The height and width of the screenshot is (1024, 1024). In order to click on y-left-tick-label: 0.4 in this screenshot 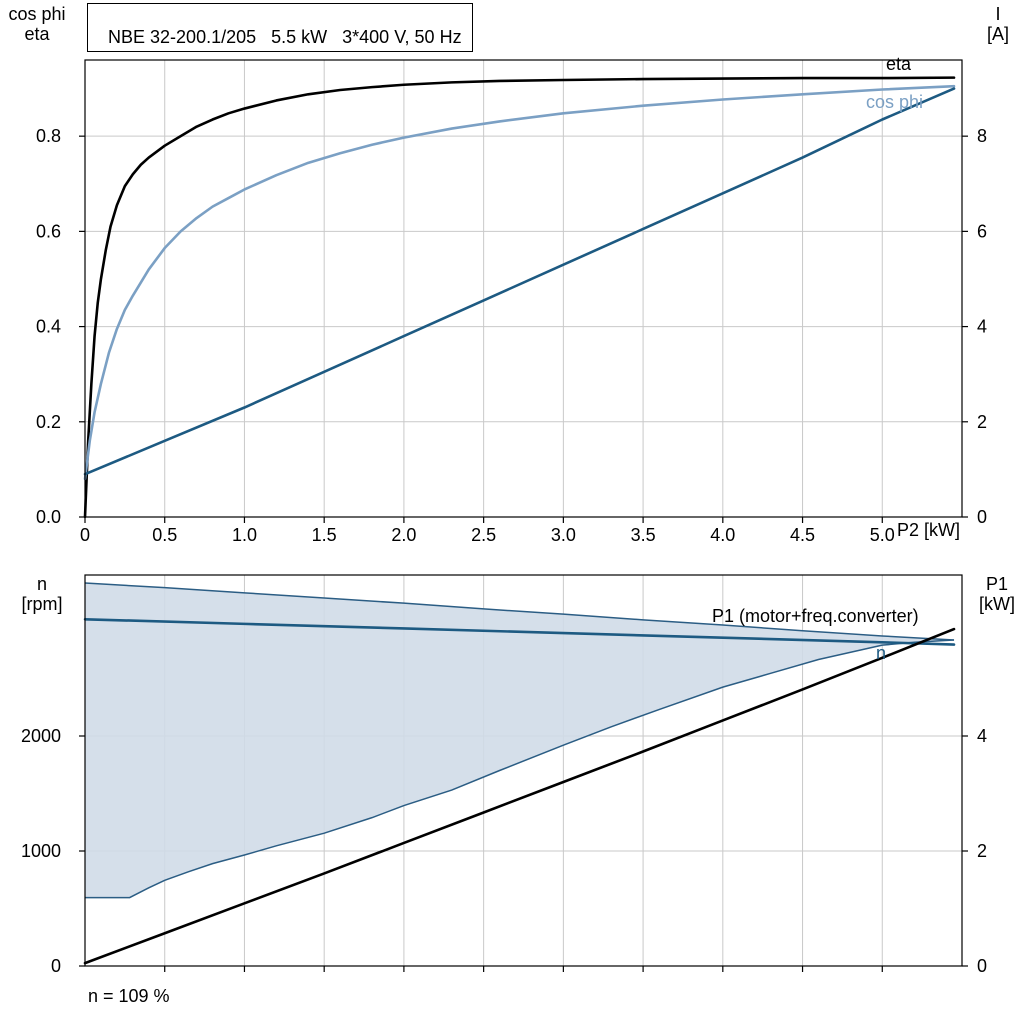, I will do `click(48, 327)`.